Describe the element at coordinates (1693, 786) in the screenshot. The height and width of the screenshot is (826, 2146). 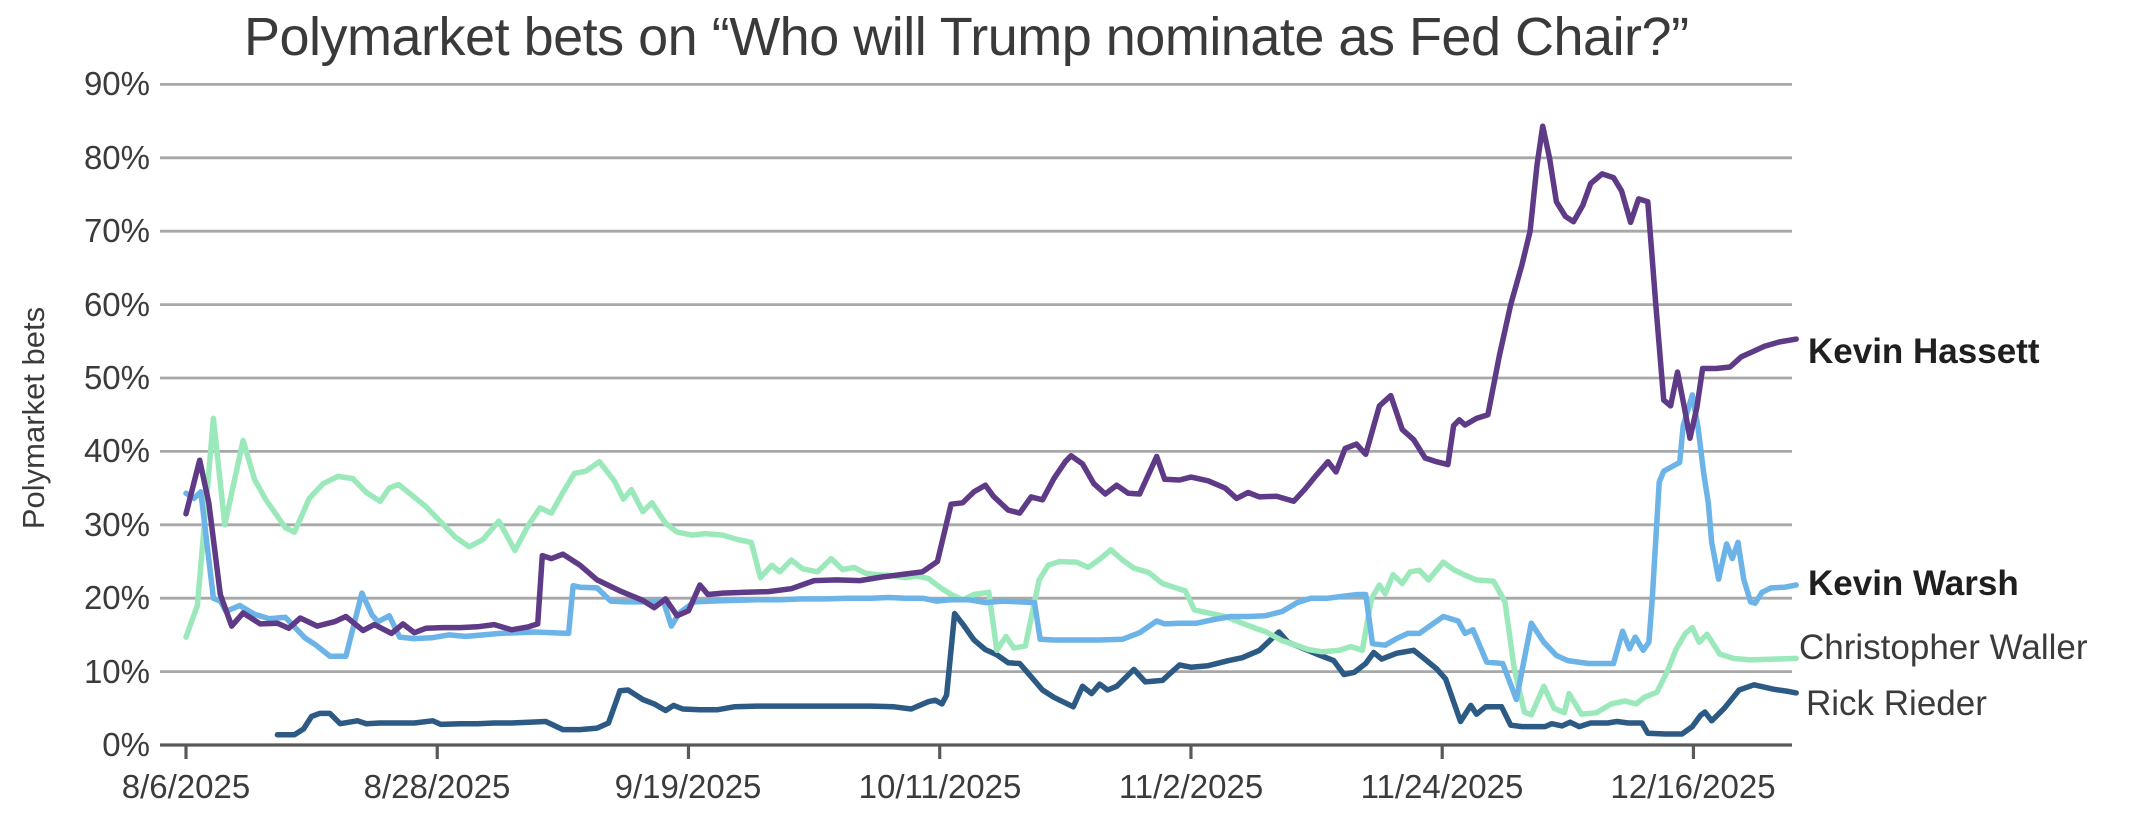
I see `x-tick-label: 12/16/2025` at that location.